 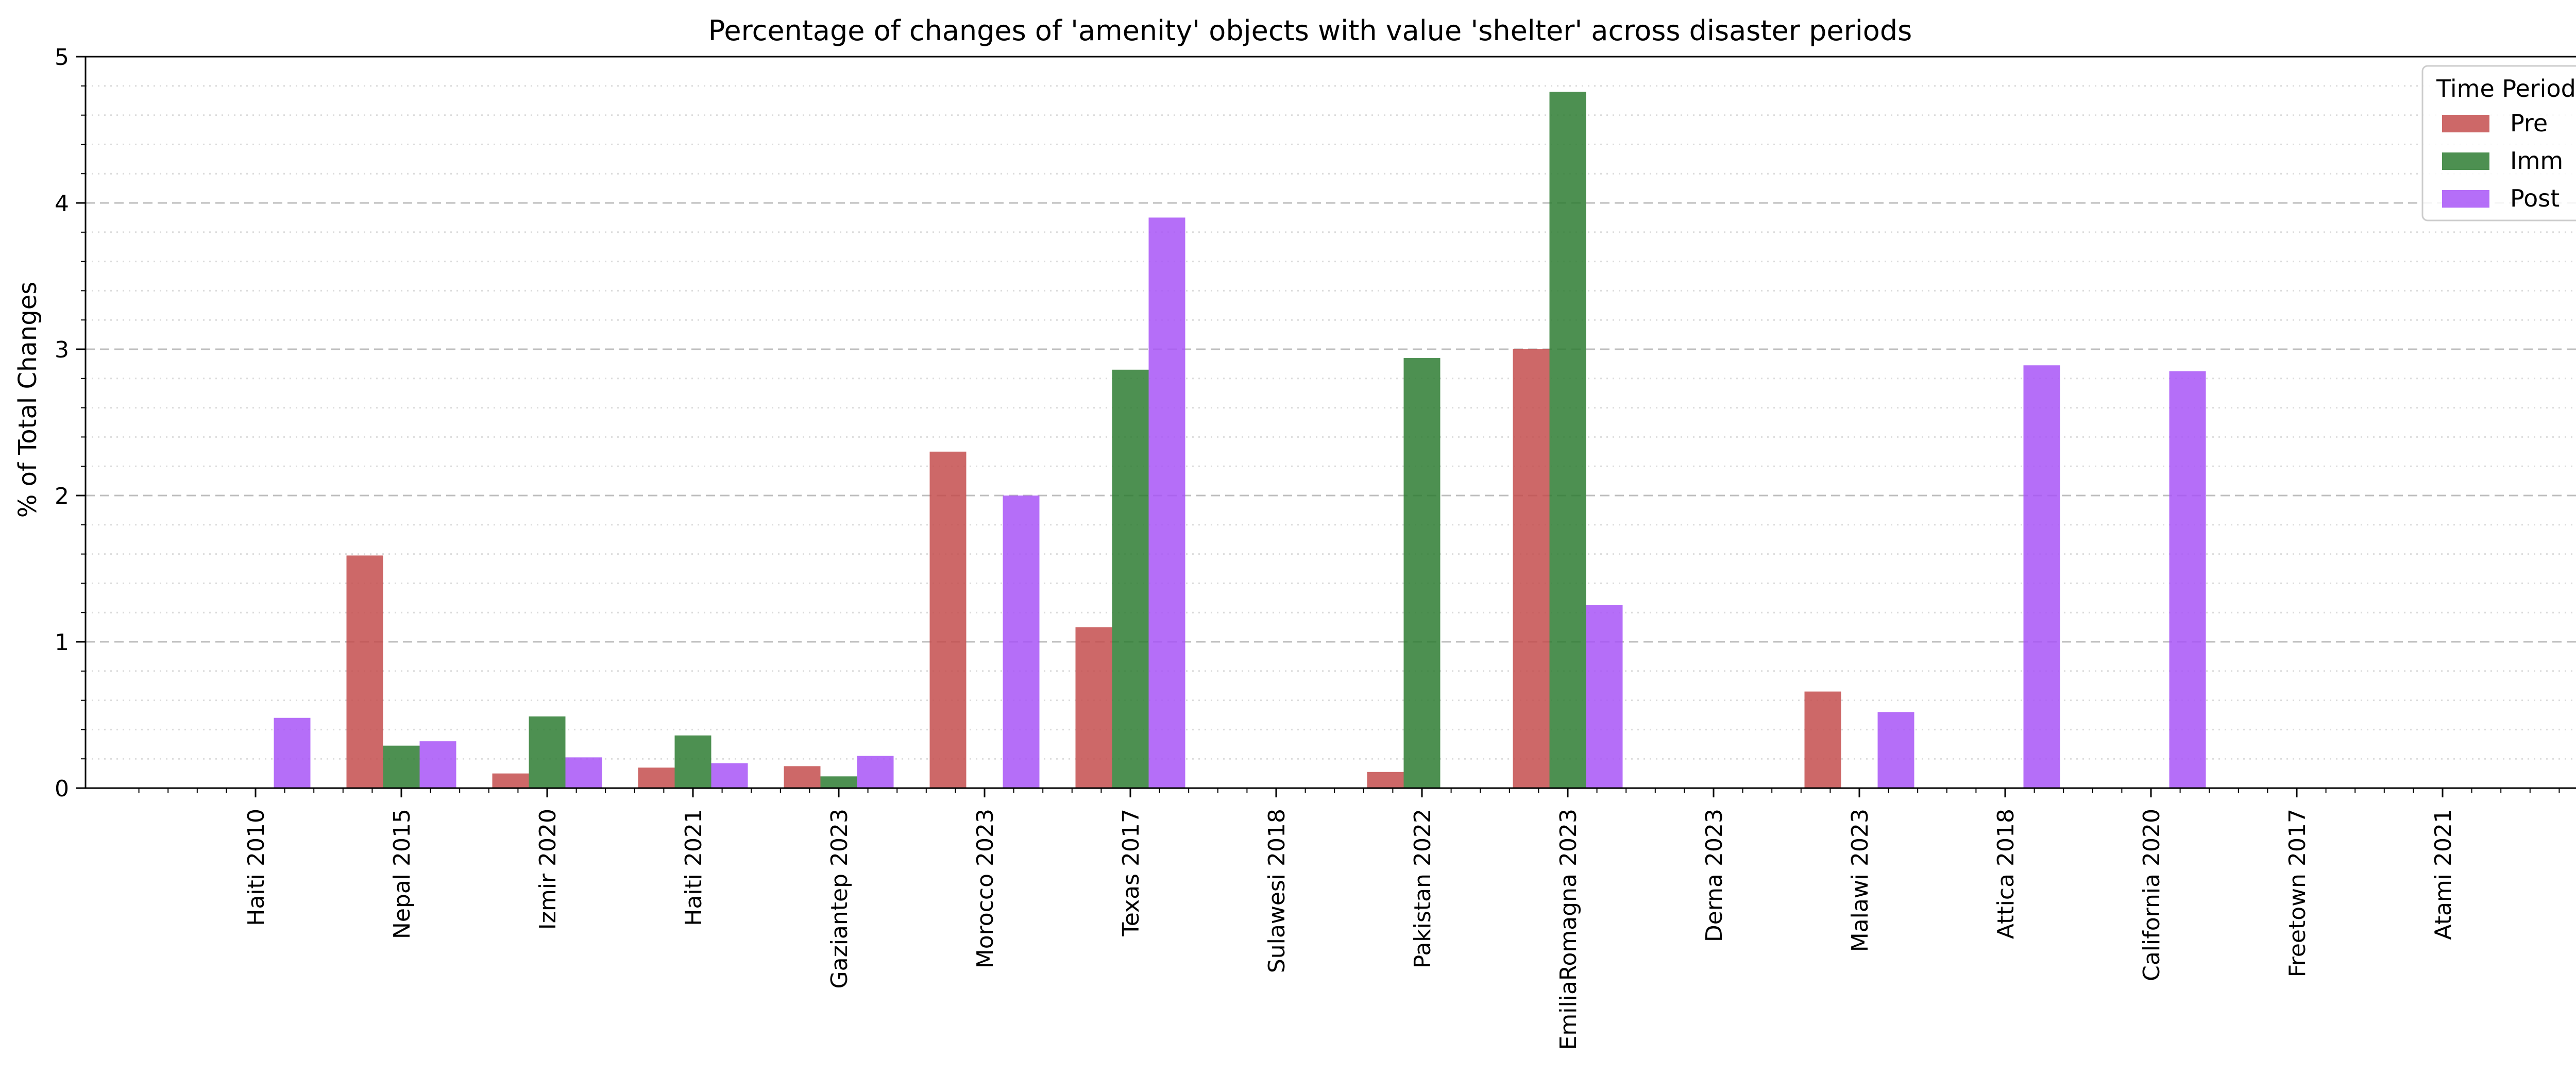 I want to click on x-tick-label: Gaziantep 2023, so click(x=839, y=898).